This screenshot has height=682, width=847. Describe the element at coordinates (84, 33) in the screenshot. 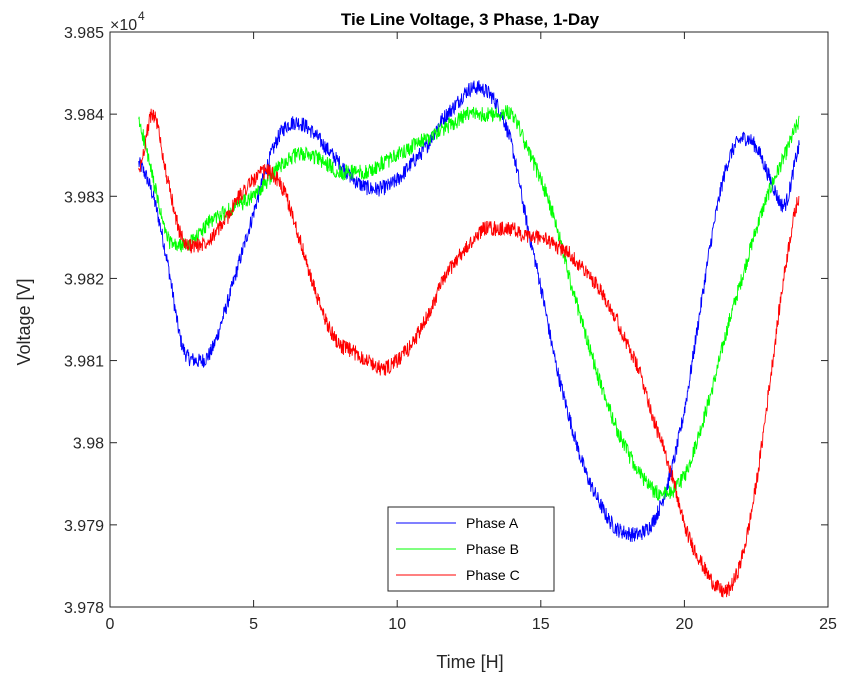

I see `y-tick-label: 3.985` at that location.